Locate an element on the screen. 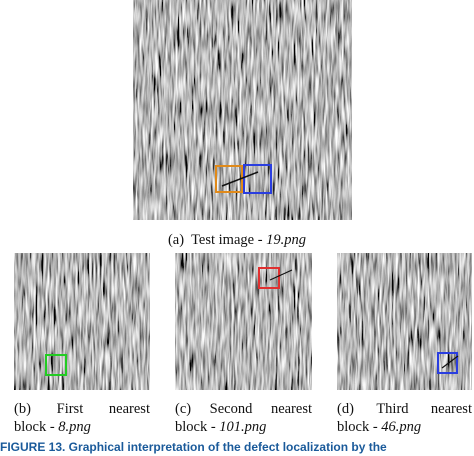 The width and height of the screenshot is (474, 456). main-caption: (a) Test image - 19.png is located at coordinates (237, 240).